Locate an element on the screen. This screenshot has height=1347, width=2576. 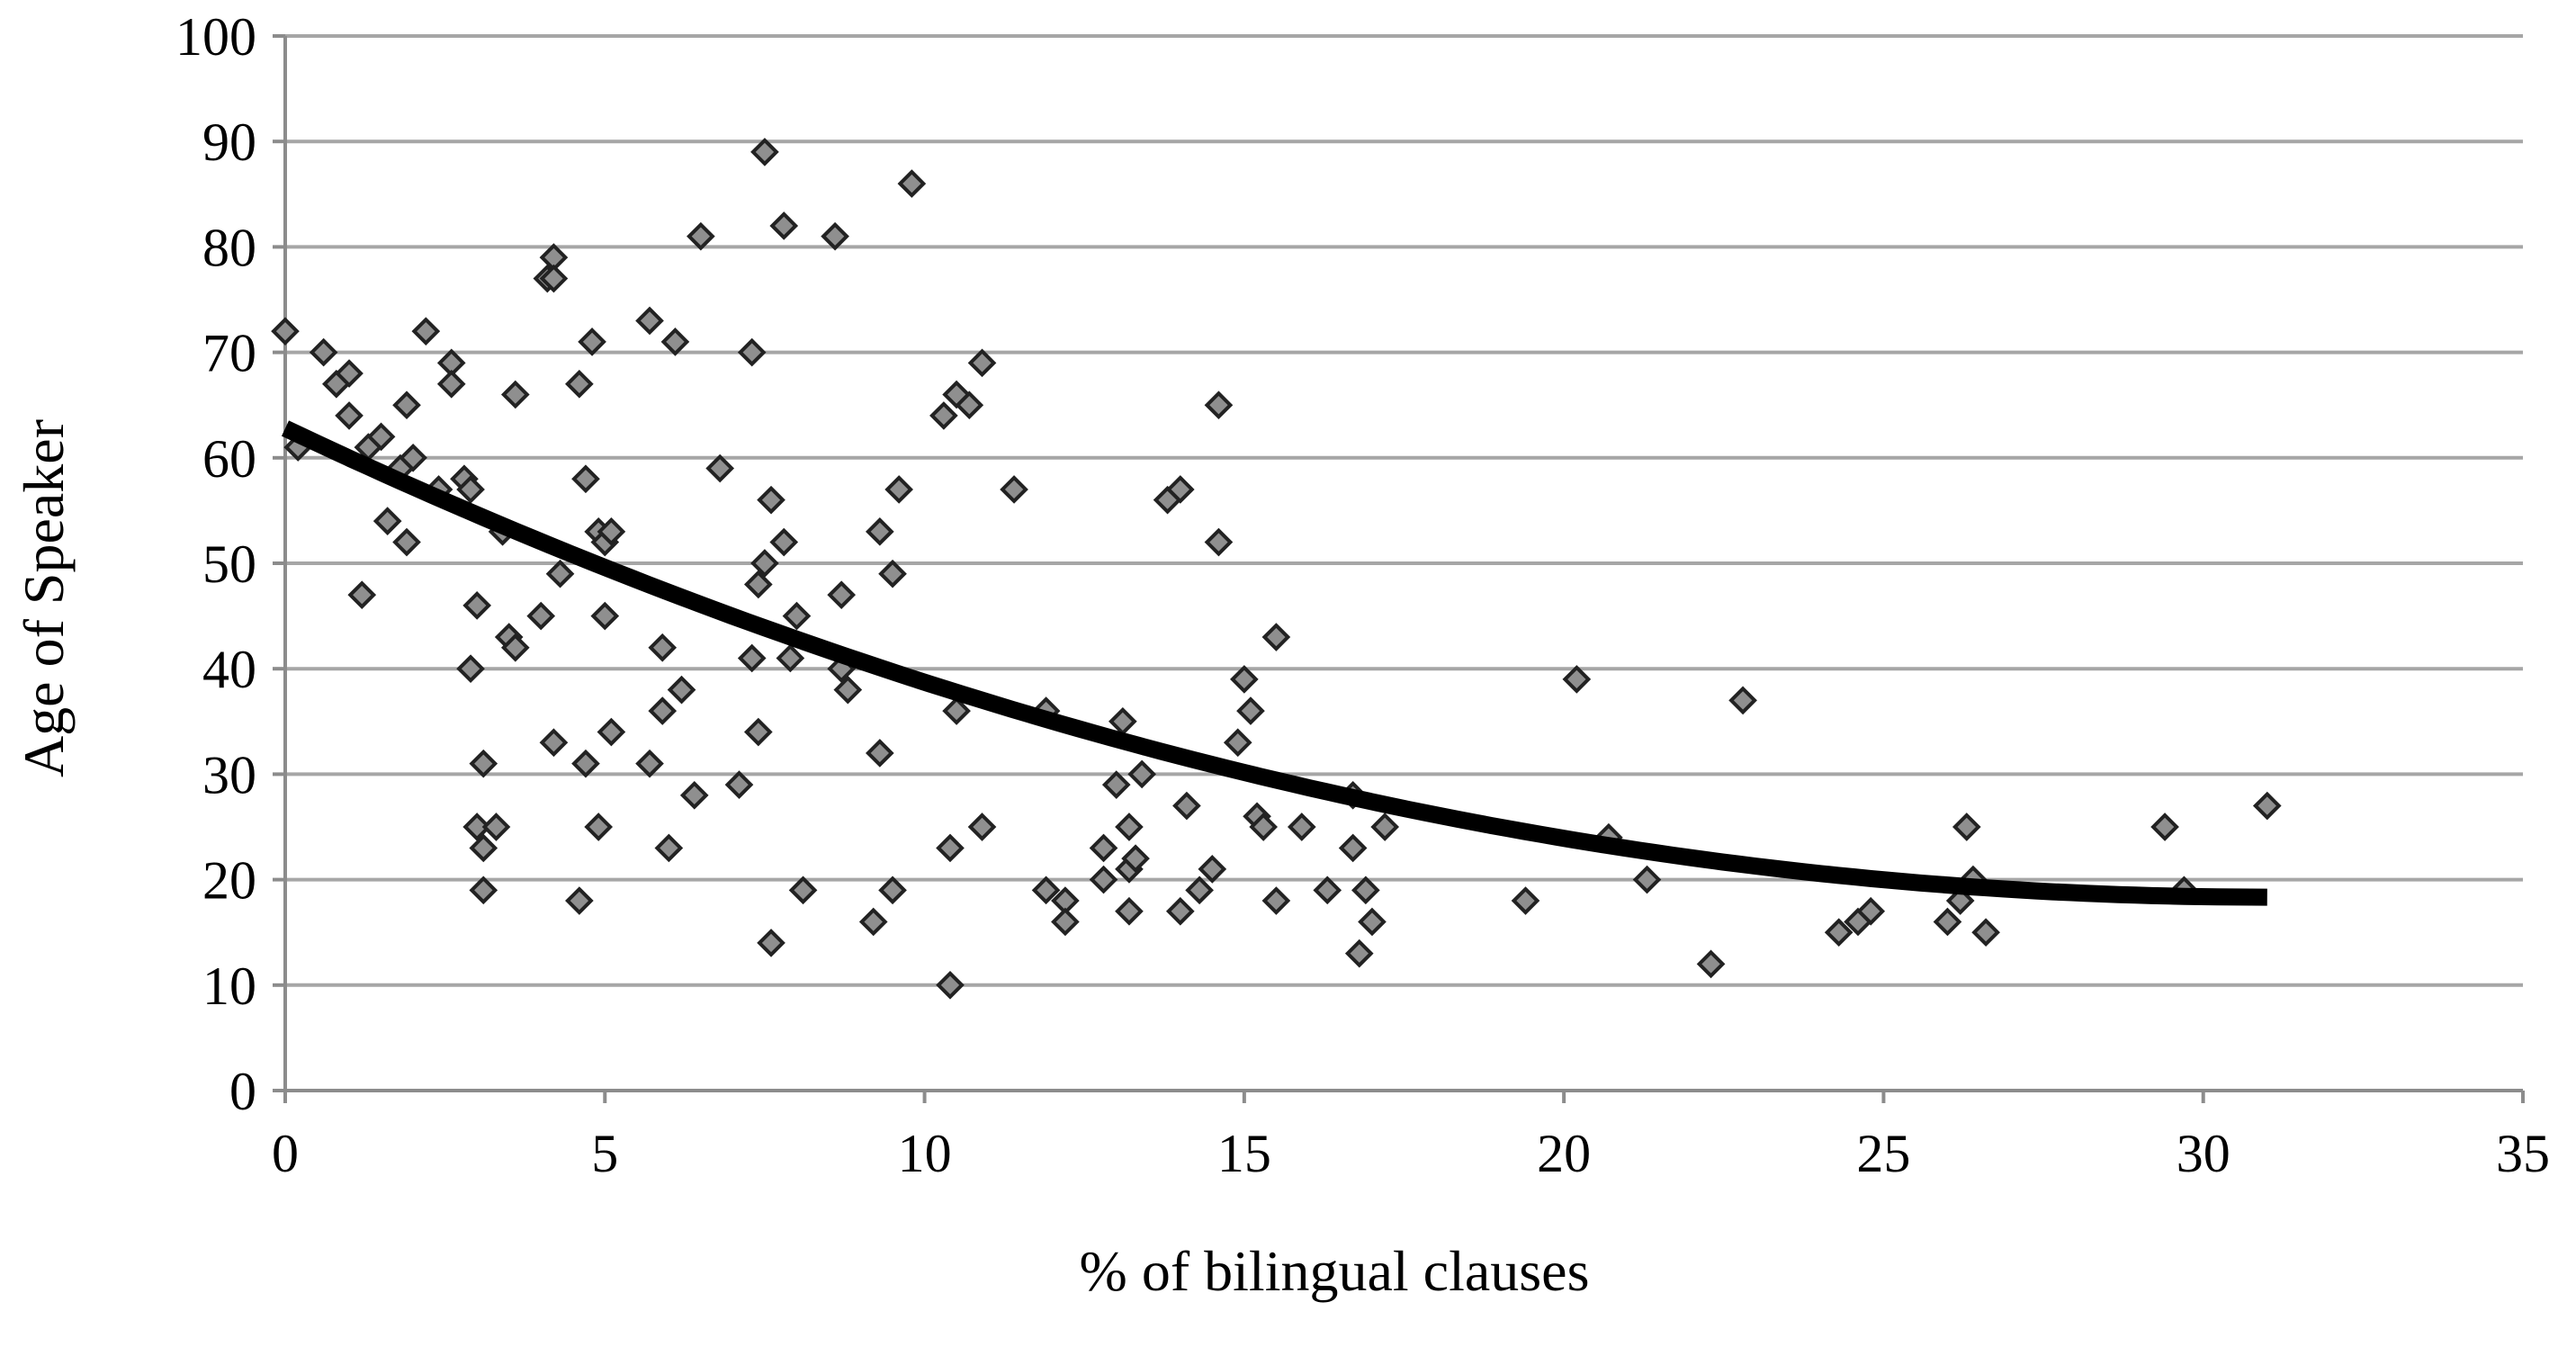
x-tick-label: 20 is located at coordinates (1564, 1153).